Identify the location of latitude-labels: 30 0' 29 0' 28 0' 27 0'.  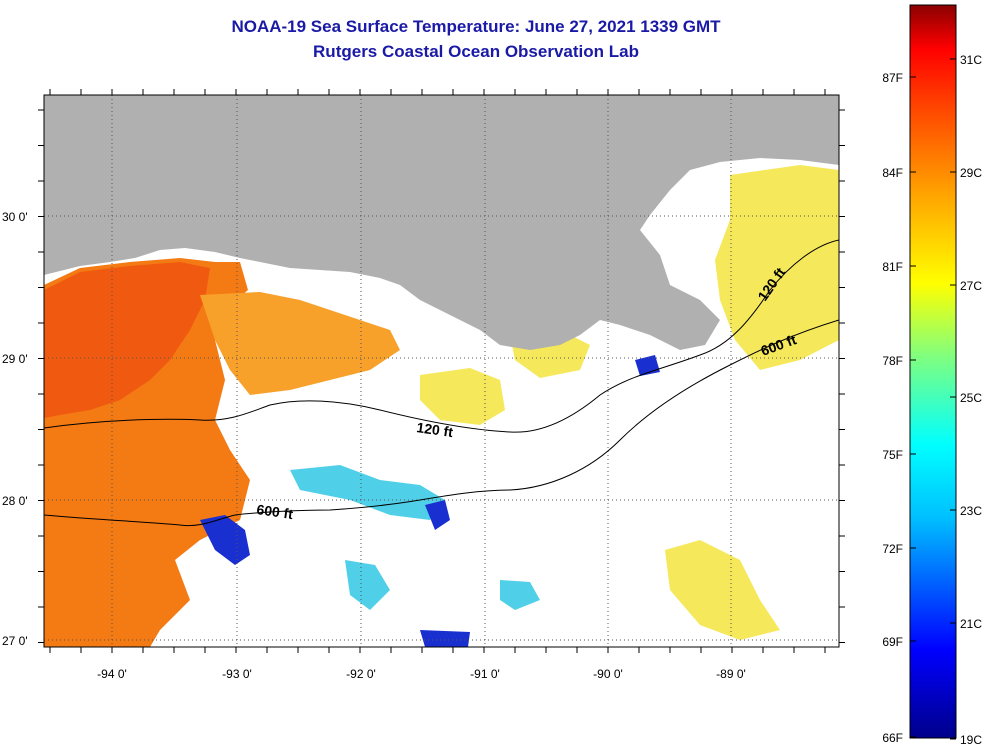
(15, 429).